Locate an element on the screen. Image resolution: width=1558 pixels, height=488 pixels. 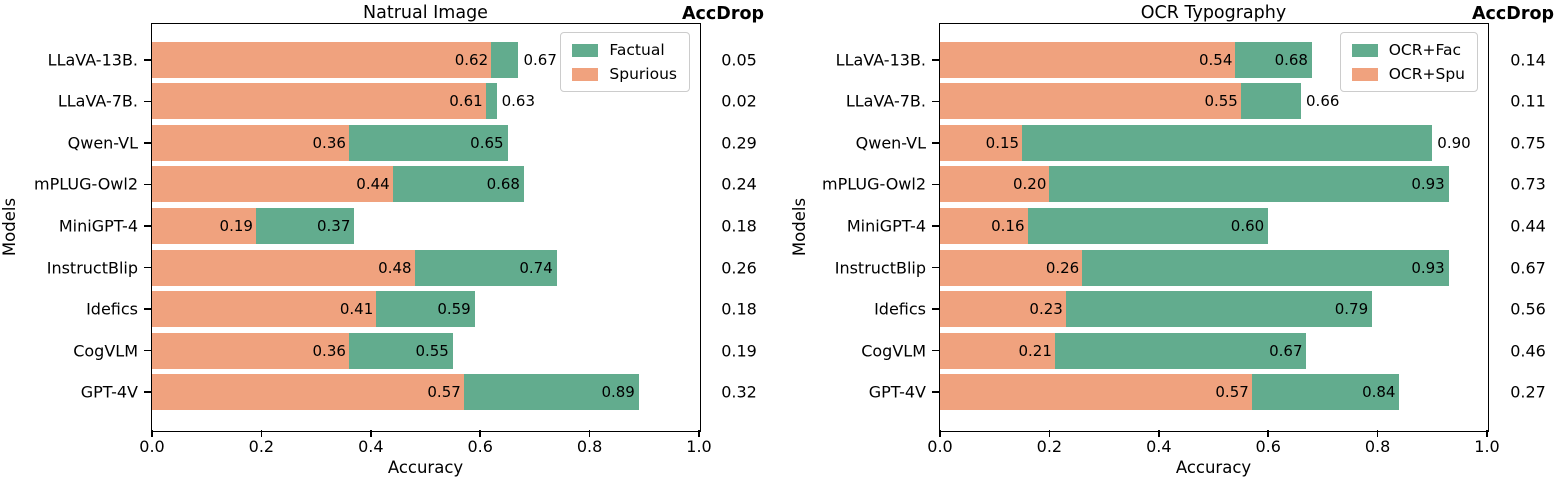
accdrop-value: 0.75 is located at coordinates (1528, 143).